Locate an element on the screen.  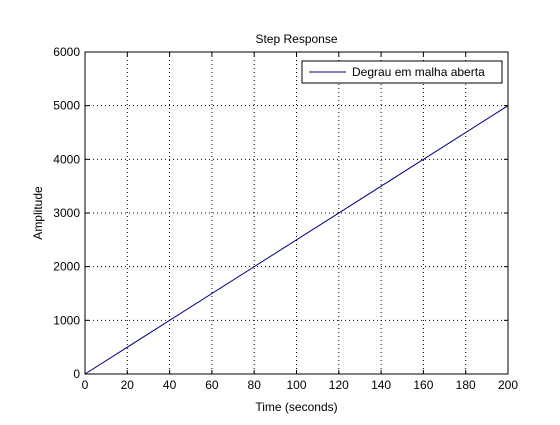
x-tick-label: 180 is located at coordinates (466, 385).